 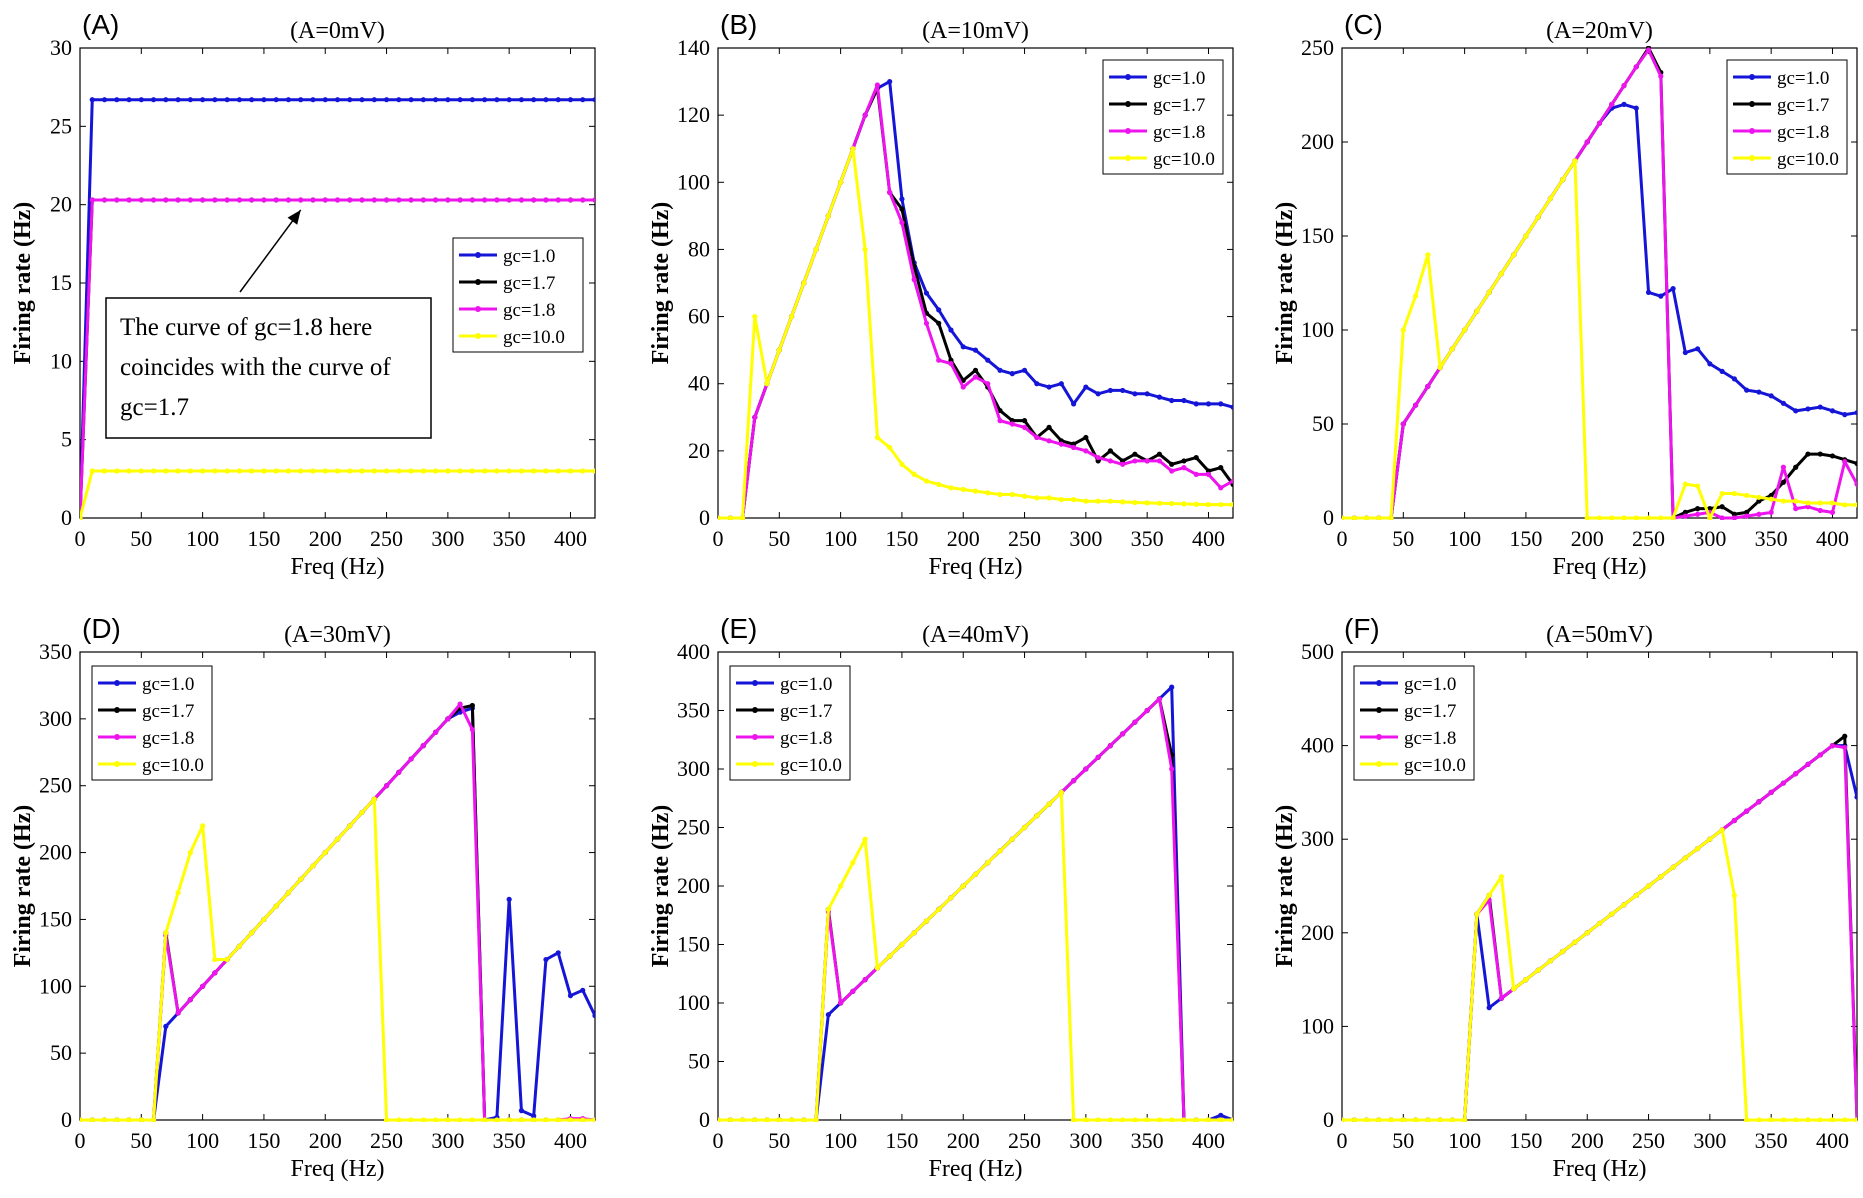 What do you see at coordinates (61, 125) in the screenshot?
I see `y-tick-label: 25` at bounding box center [61, 125].